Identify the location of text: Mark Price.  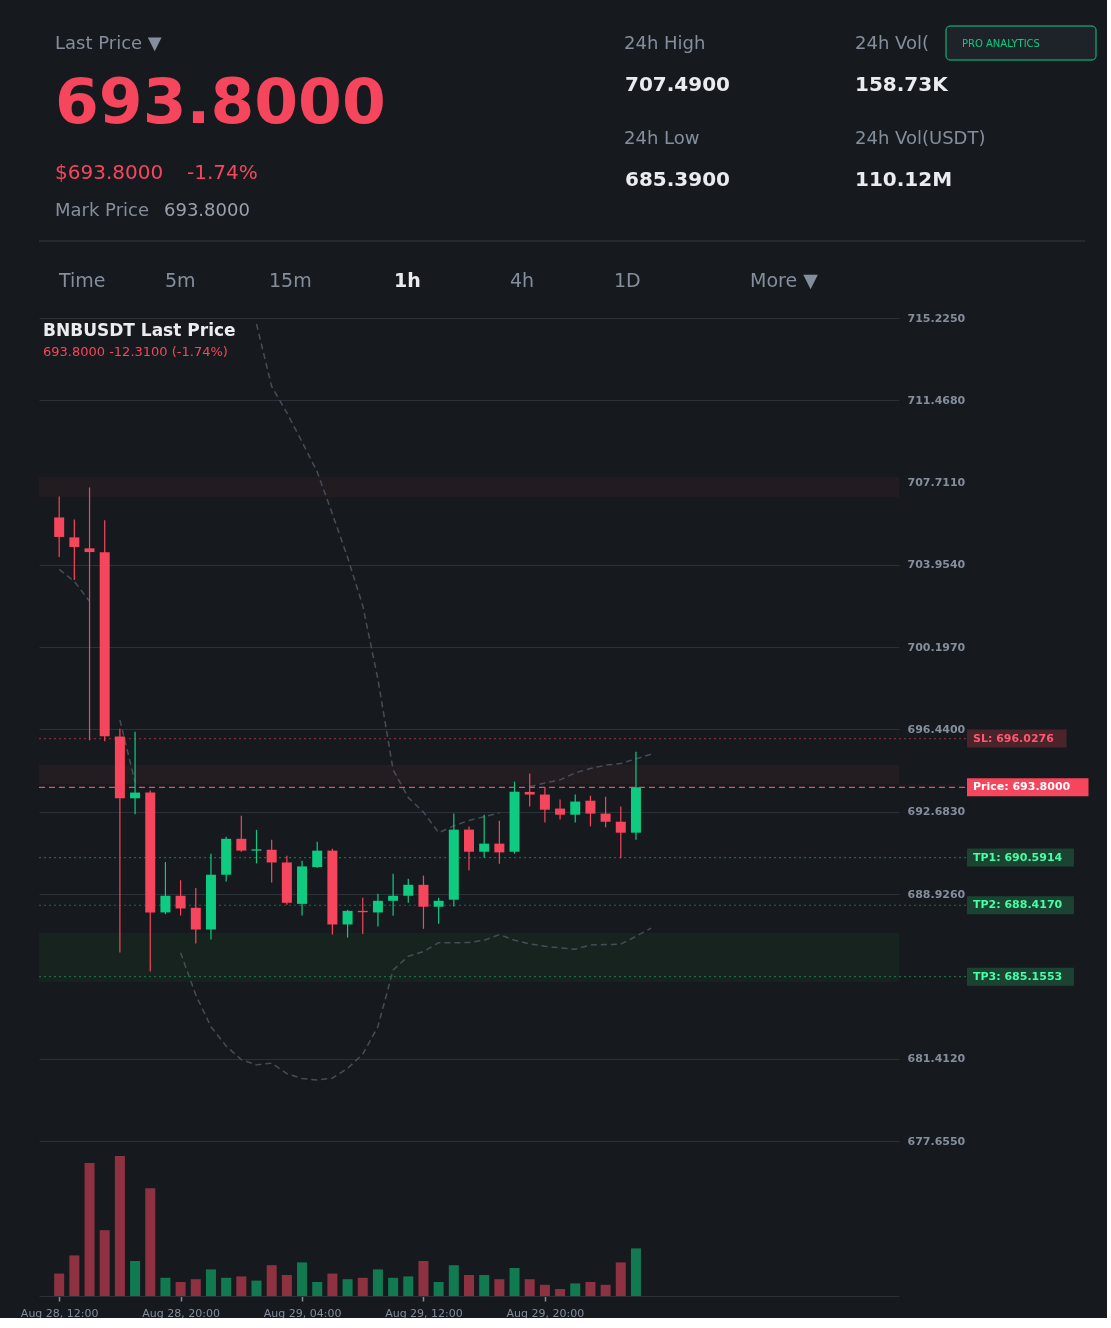
(102, 209).